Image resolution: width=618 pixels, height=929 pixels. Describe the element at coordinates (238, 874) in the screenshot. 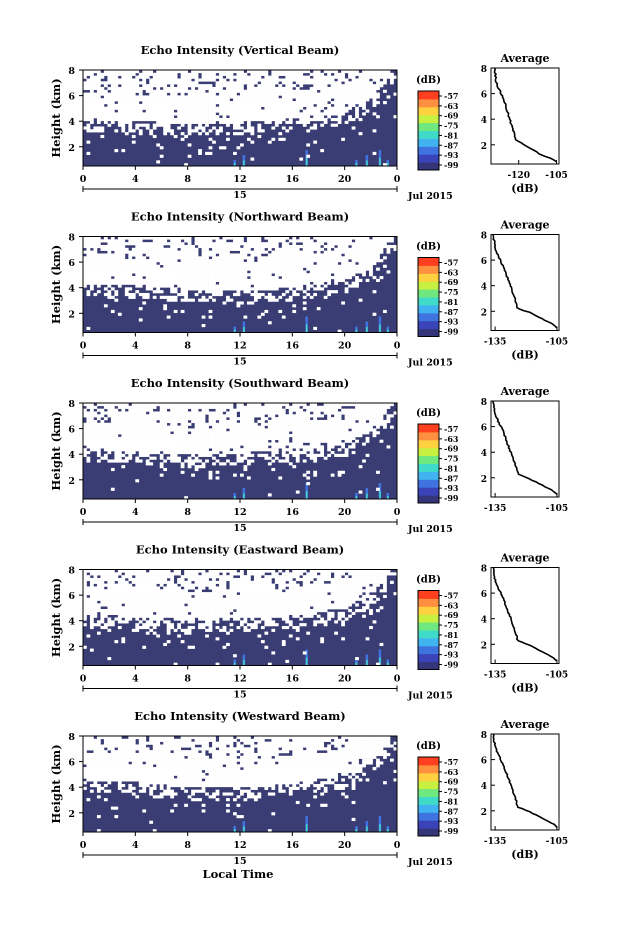

I see `x-axis-label: Local Time` at that location.